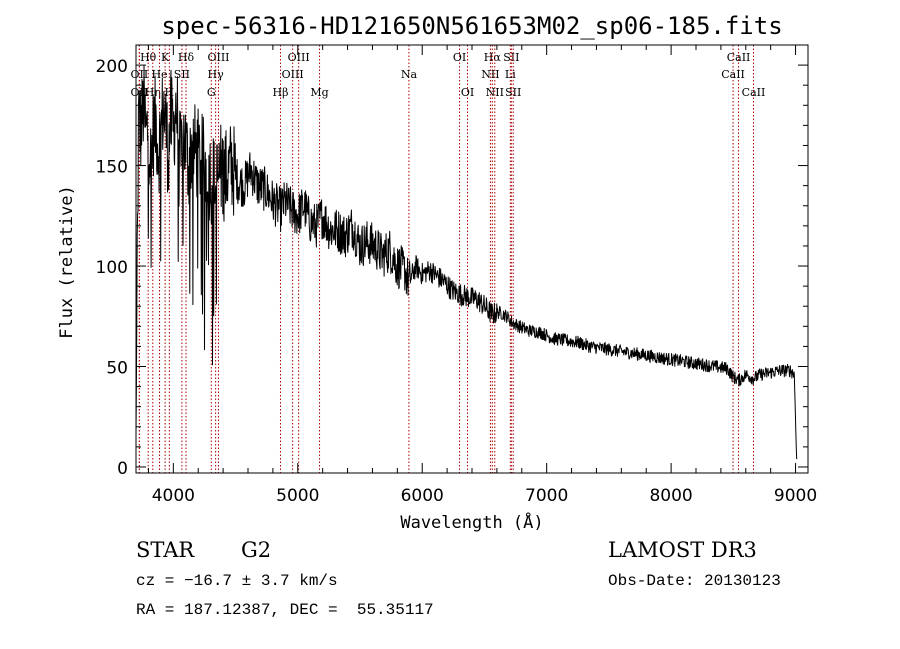 Image resolution: width=900 pixels, height=649 pixels. I want to click on spectral-line-label: Hγ, so click(216, 74).